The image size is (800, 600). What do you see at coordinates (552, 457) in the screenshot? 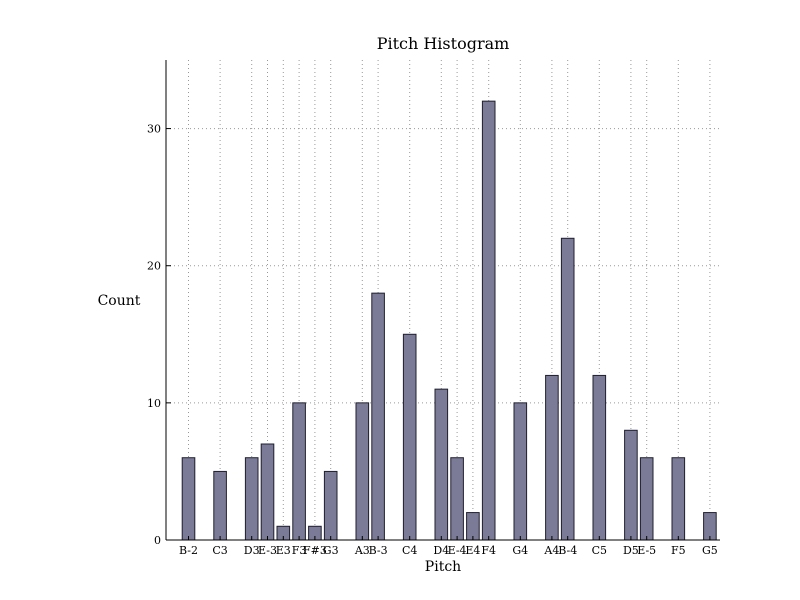
I see `bar-a4` at bounding box center [552, 457].